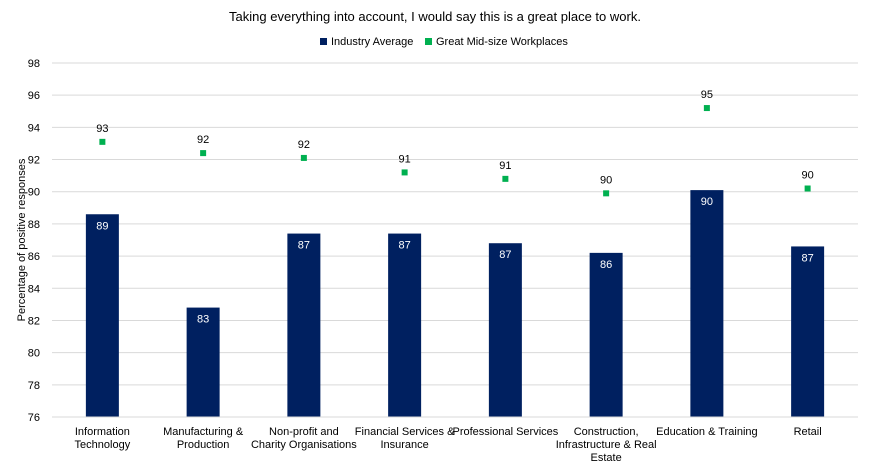 The height and width of the screenshot is (476, 870). Describe the element at coordinates (34, 257) in the screenshot. I see `y-tick-label: 86` at that location.